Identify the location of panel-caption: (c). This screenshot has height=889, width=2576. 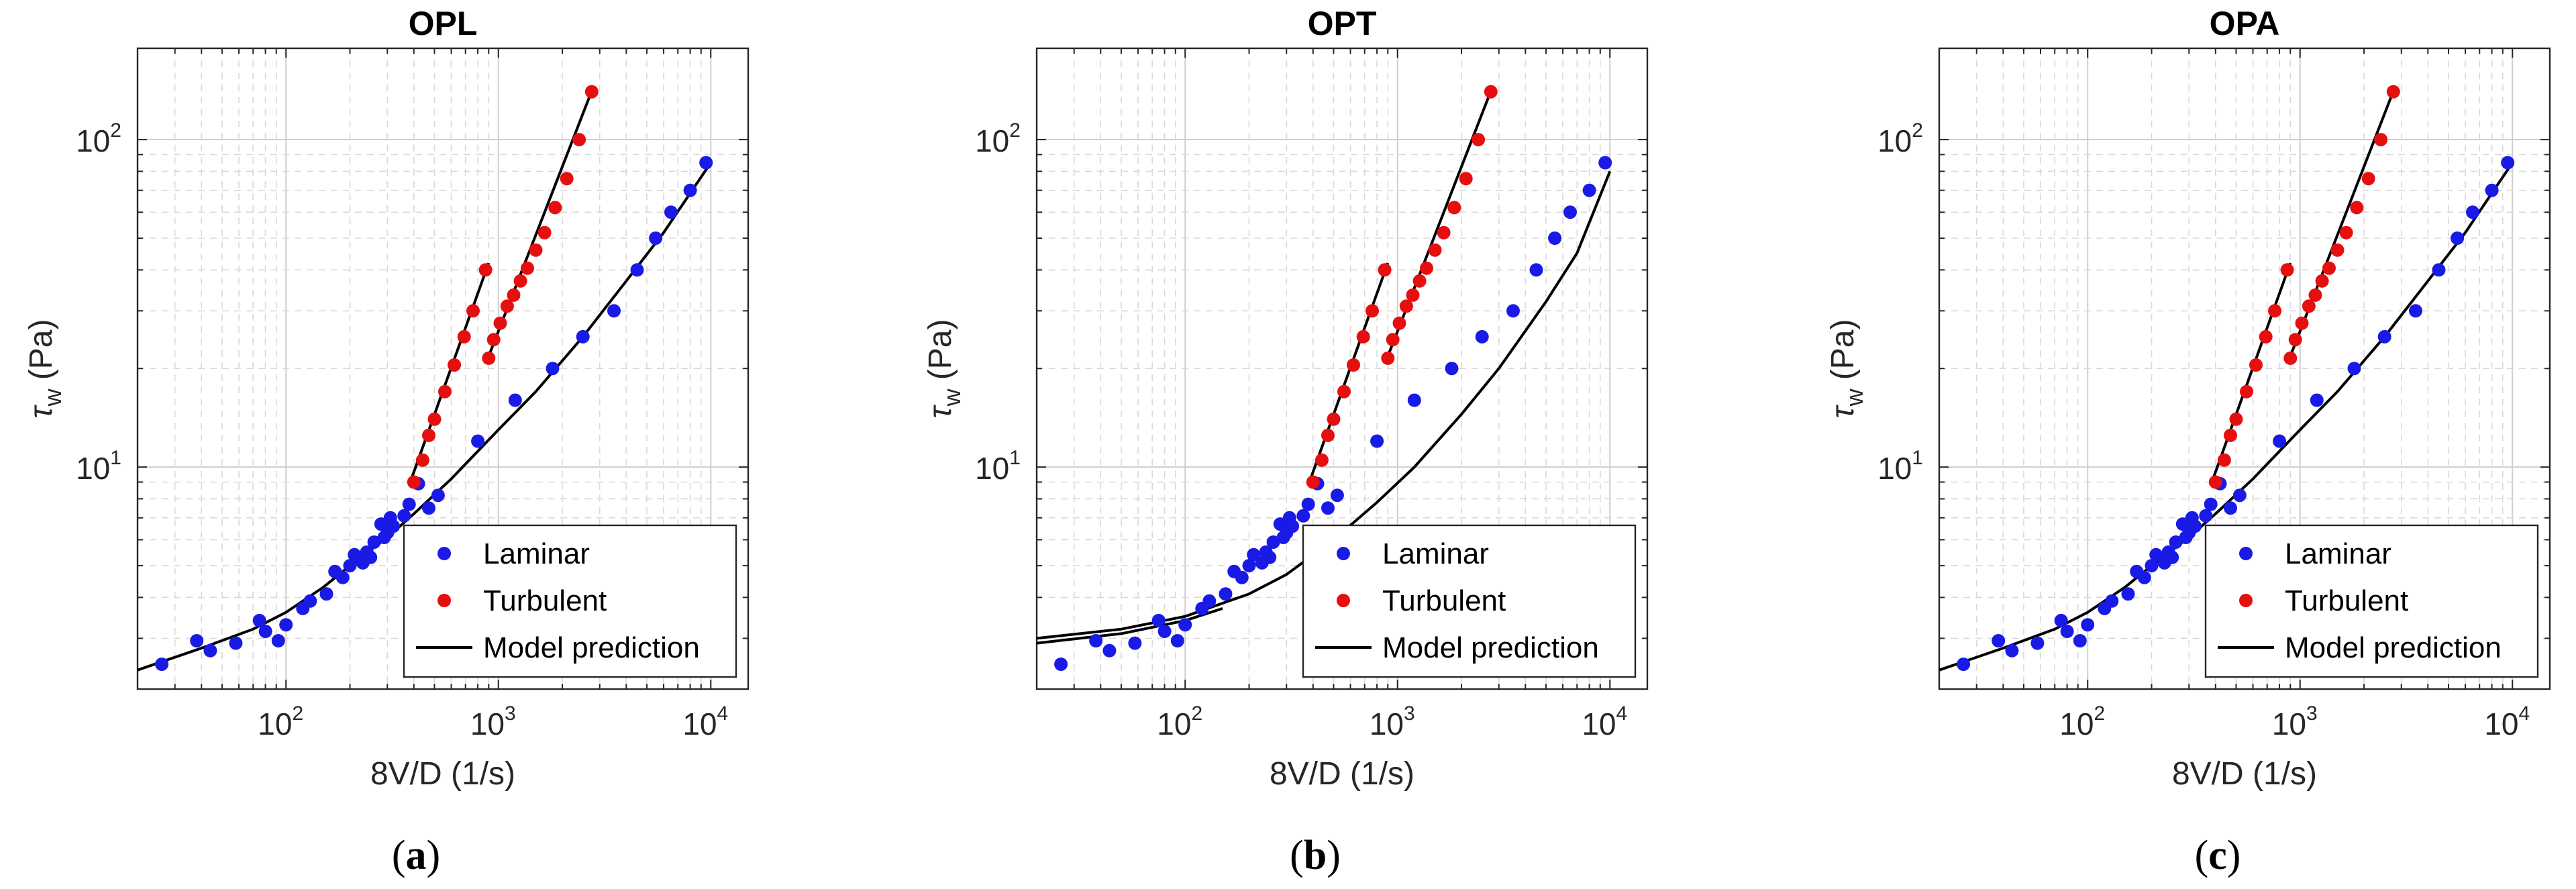
(2218, 855).